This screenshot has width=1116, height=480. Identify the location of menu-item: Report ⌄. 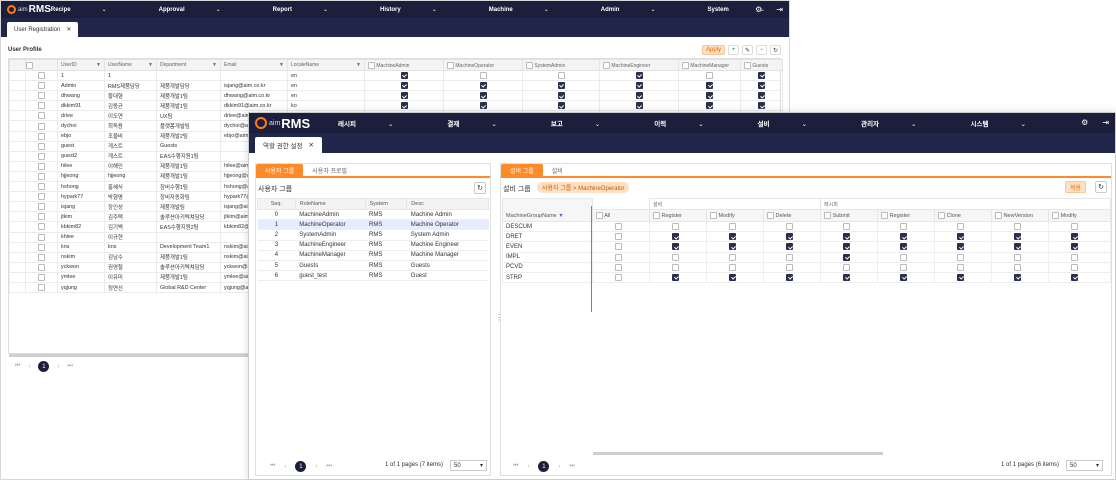
(313, 9).